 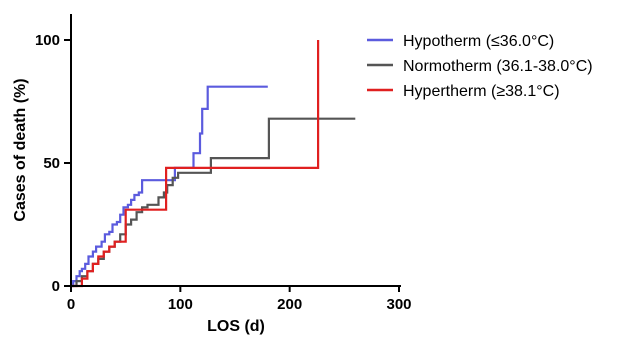 What do you see at coordinates (498, 66) in the screenshot?
I see `legend-label-1: Normotherm (36.1-38.0°C)` at bounding box center [498, 66].